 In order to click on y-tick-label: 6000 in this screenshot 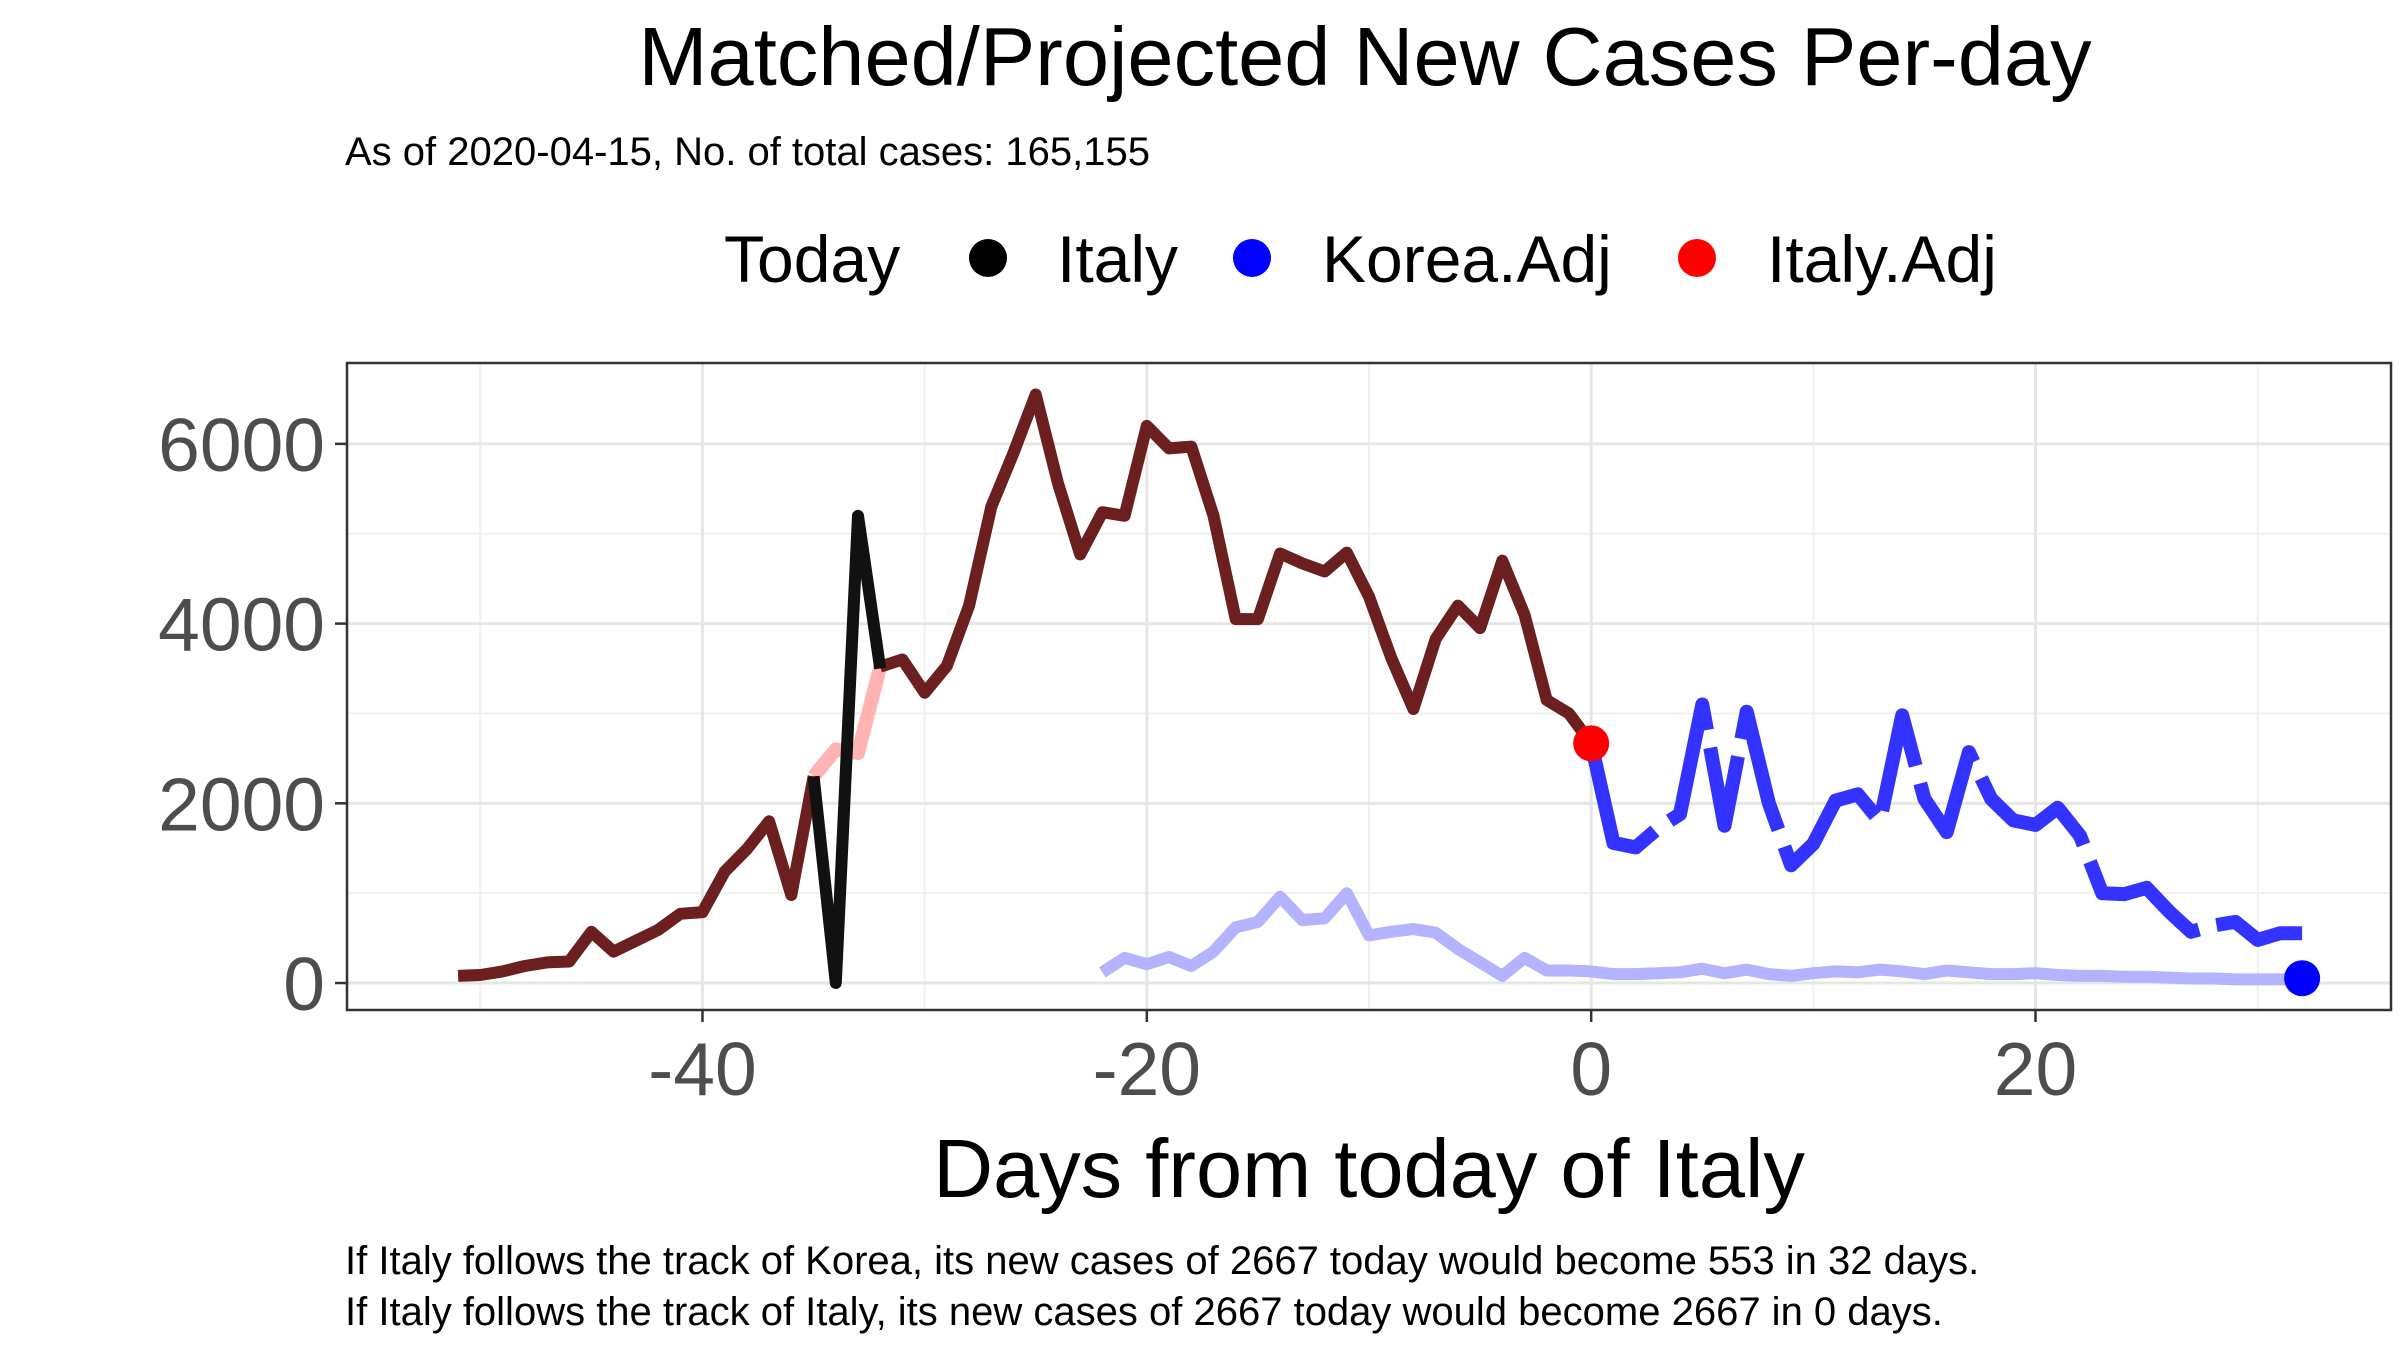, I will do `click(241, 445)`.